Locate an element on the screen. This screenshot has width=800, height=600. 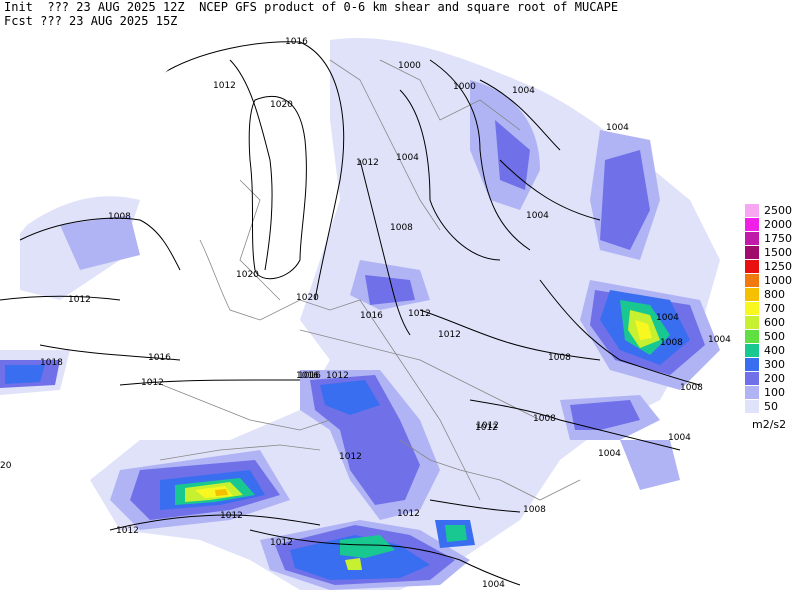
legend-item: 800 is located at coordinates (771, 295).